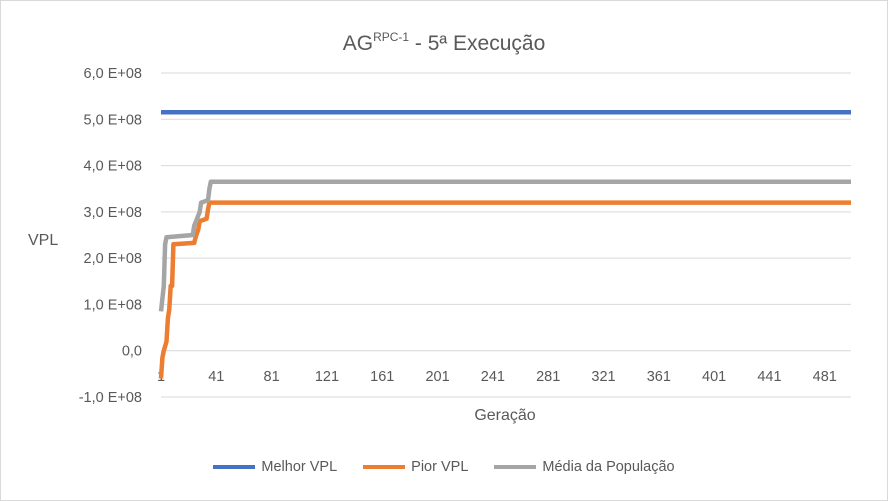  What do you see at coordinates (272, 377) in the screenshot?
I see `x-tick-label: 81` at bounding box center [272, 377].